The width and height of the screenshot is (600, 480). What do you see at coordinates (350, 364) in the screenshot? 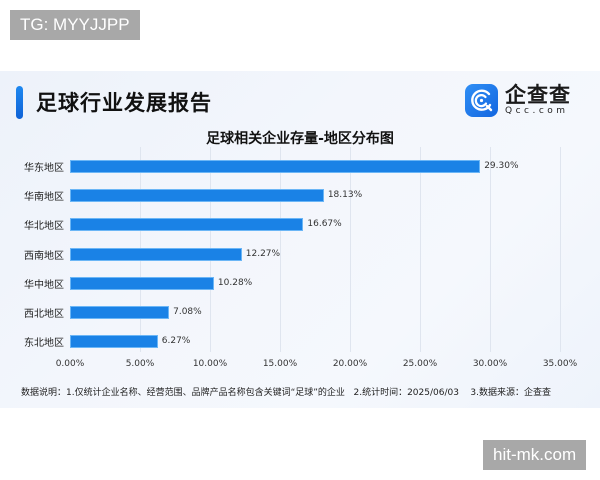
I see `x-tick-label: 20.00%` at bounding box center [350, 364].